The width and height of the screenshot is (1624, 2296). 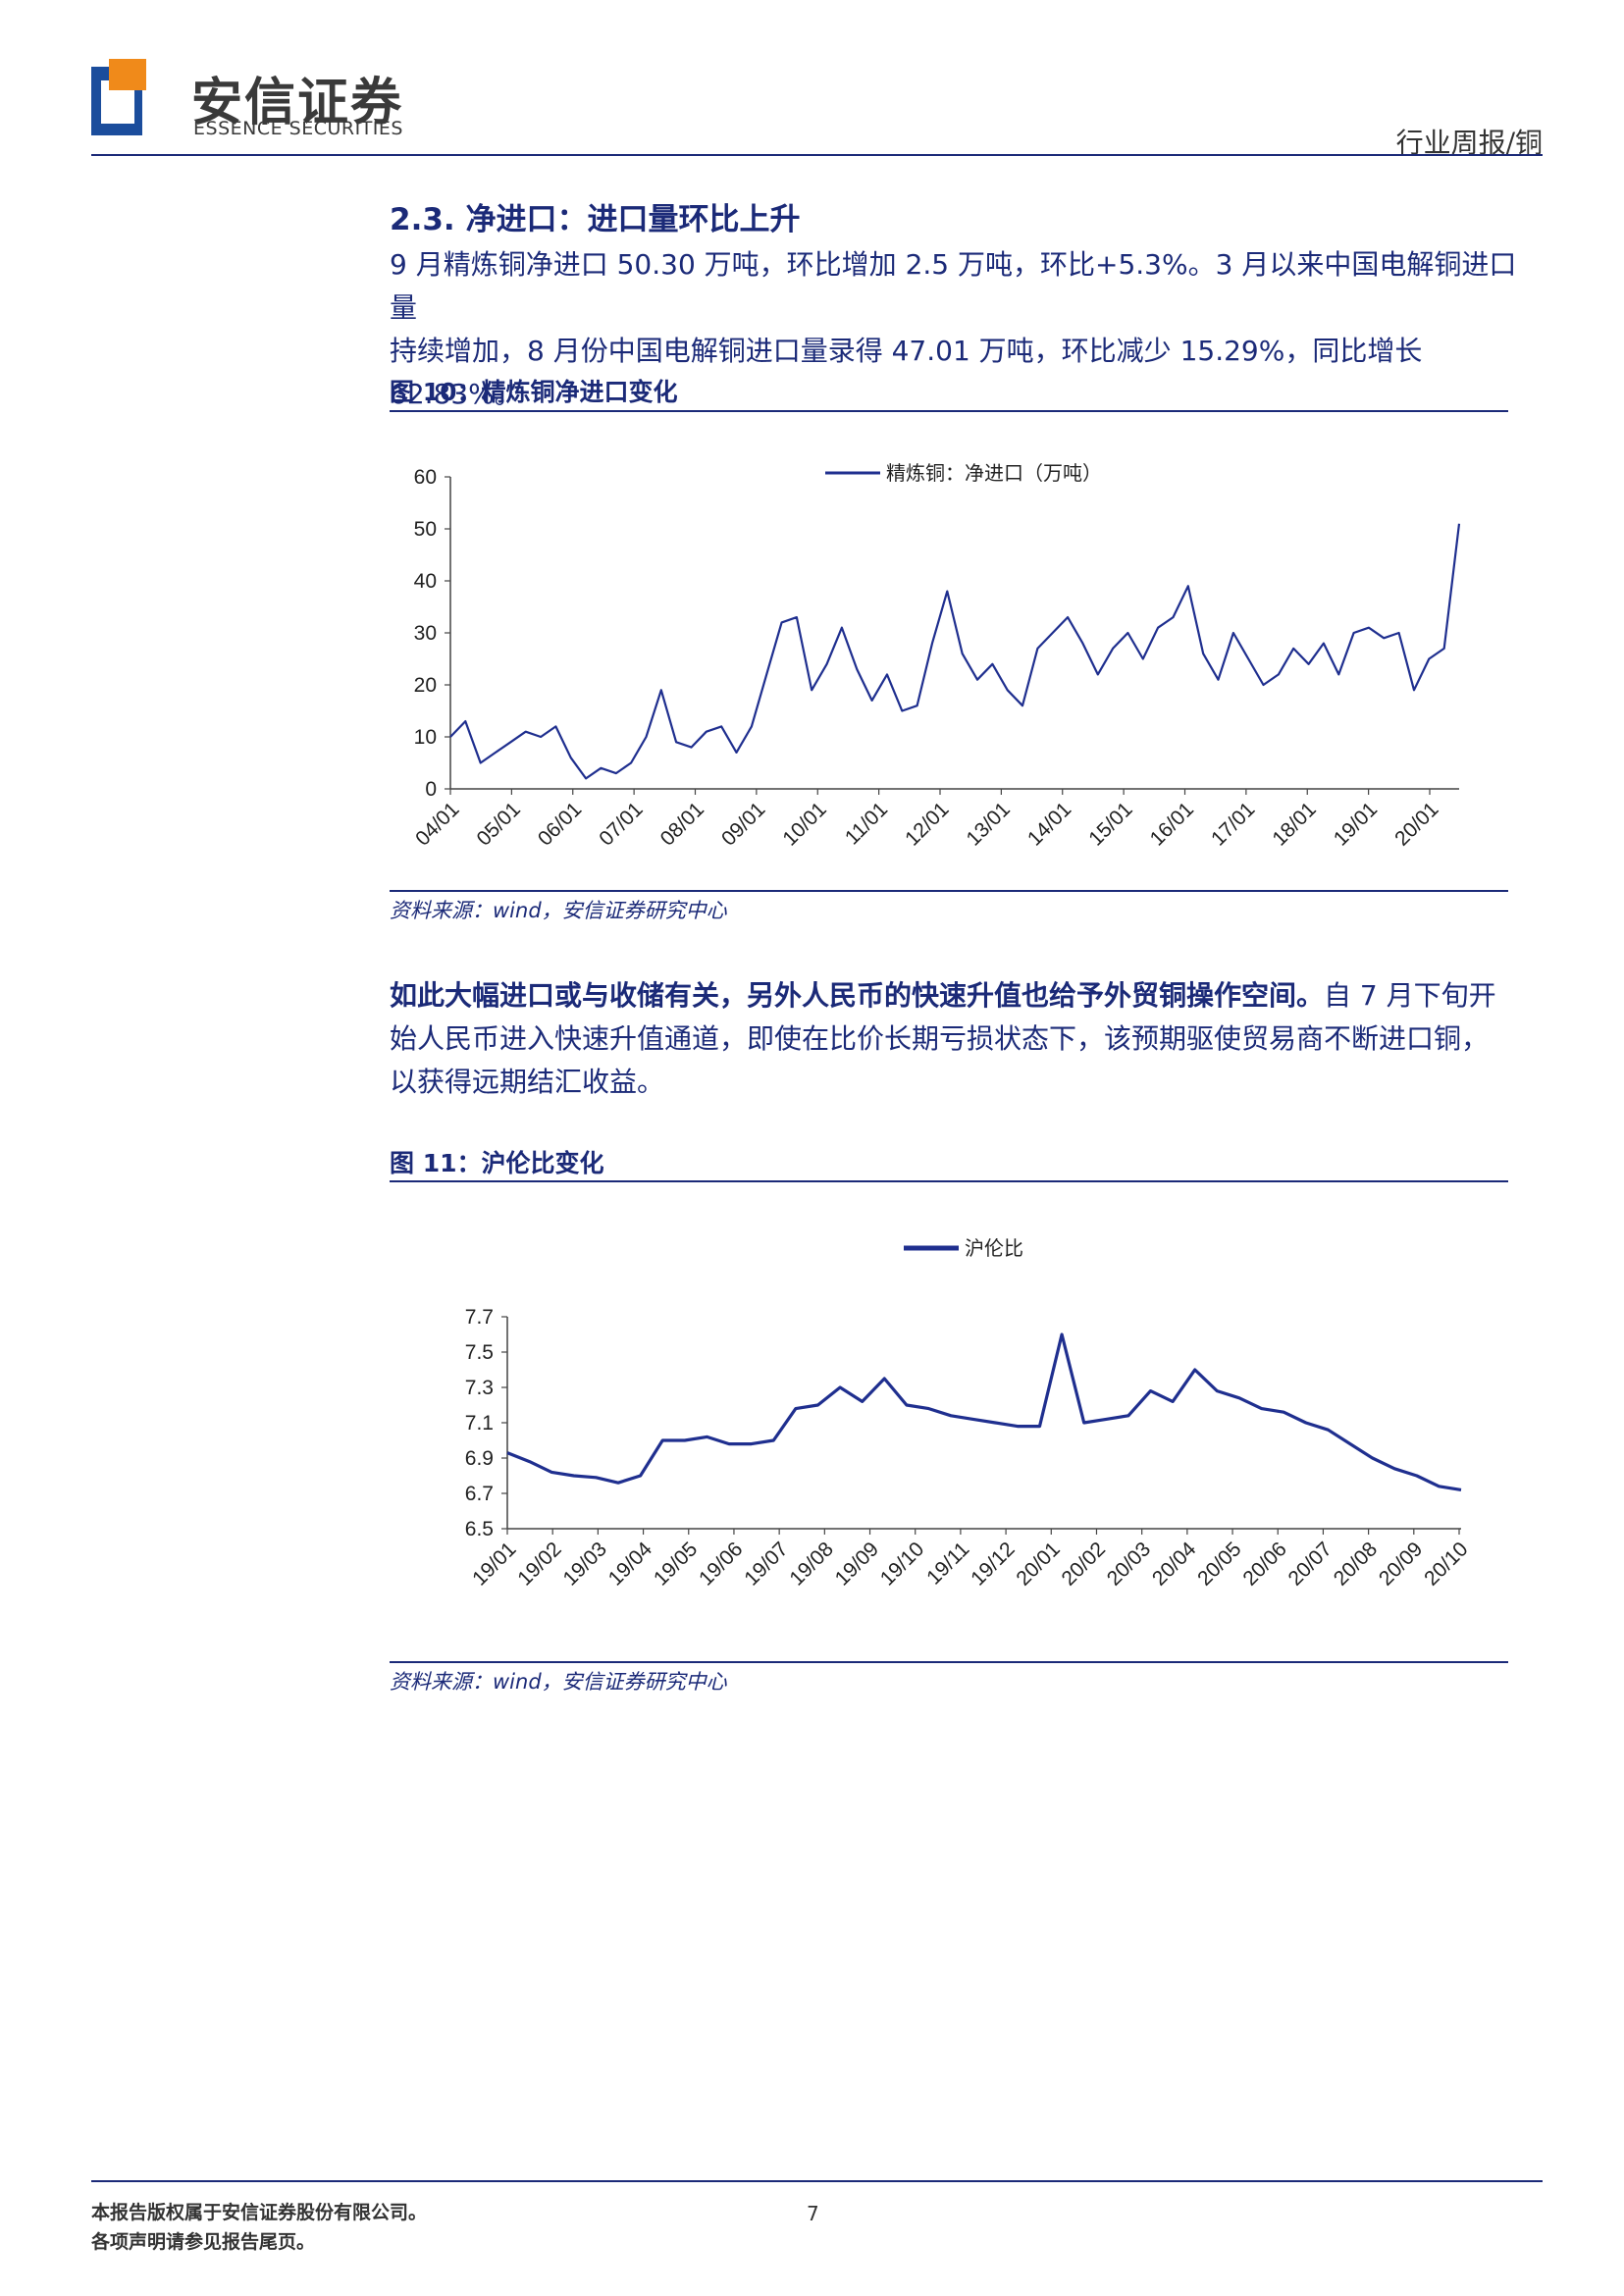 What do you see at coordinates (479, 1352) in the screenshot?
I see `y-tick-label: 7.5` at bounding box center [479, 1352].